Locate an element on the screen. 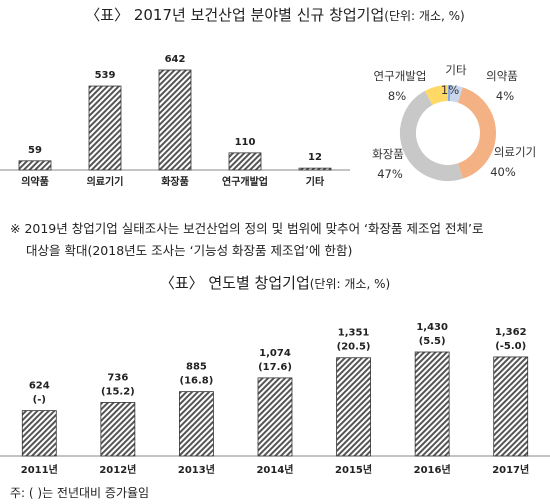  donut-slice-value: 4% is located at coordinates (505, 96).